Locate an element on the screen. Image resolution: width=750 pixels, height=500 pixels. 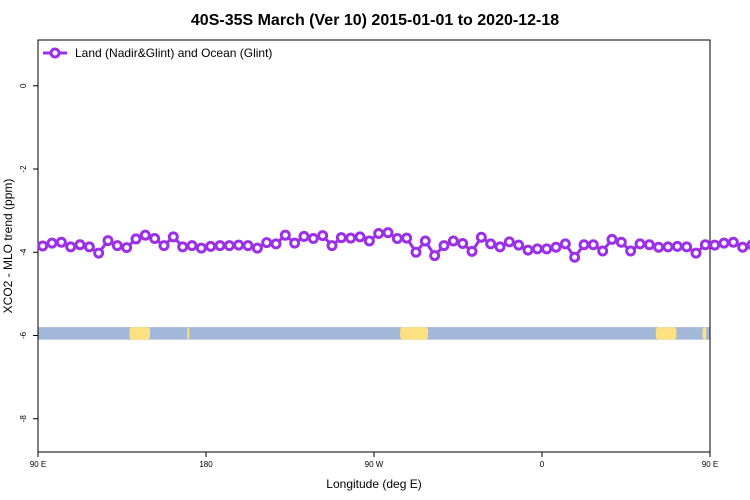
y-tick-label: 0 is located at coordinates (23, 85).